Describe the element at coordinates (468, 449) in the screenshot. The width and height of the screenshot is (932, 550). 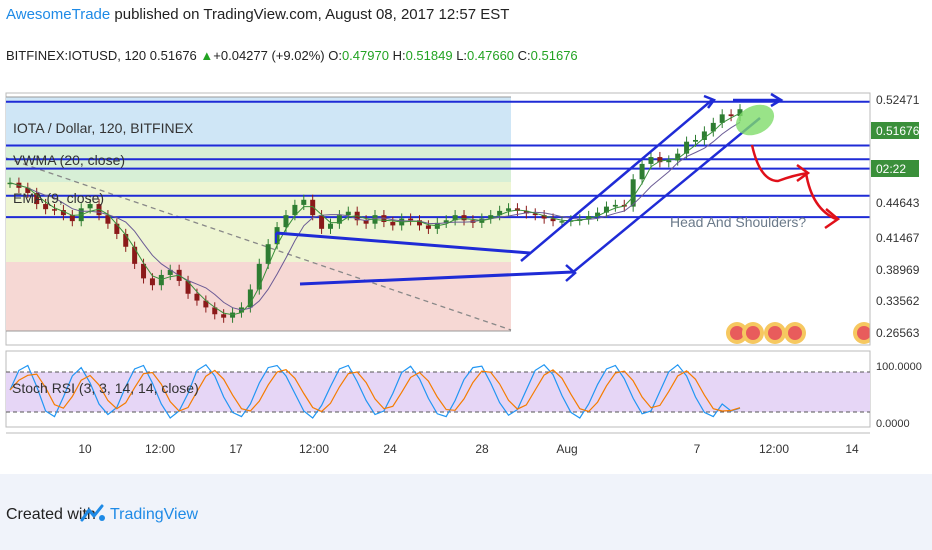
I see `time-axis: 10 12:00 17 12:00 24 28 Aug 7 12:00 14` at that location.